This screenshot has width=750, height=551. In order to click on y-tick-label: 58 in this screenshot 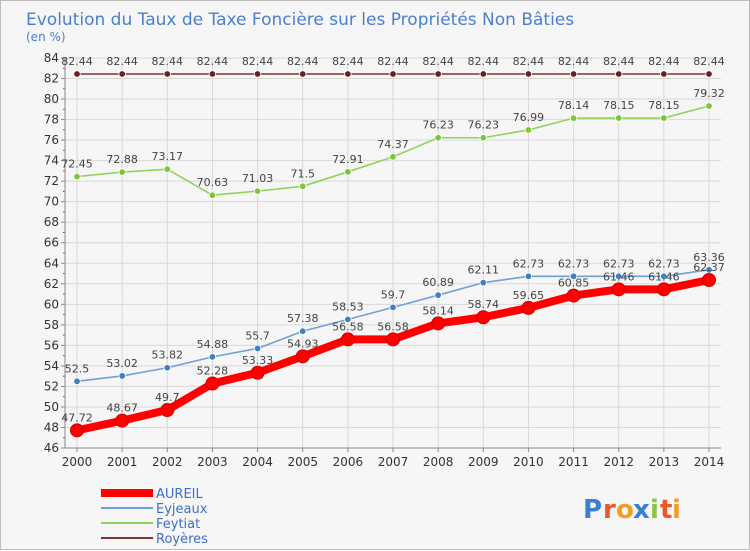, I will do `click(51, 325)`.